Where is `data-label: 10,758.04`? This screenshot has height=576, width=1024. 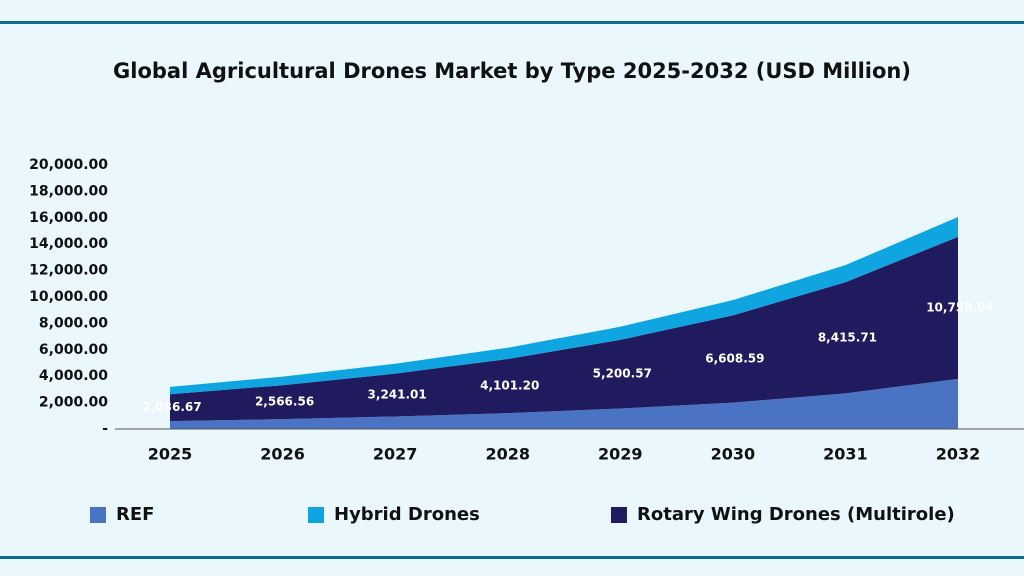 data-label: 10,758.04 is located at coordinates (960, 307).